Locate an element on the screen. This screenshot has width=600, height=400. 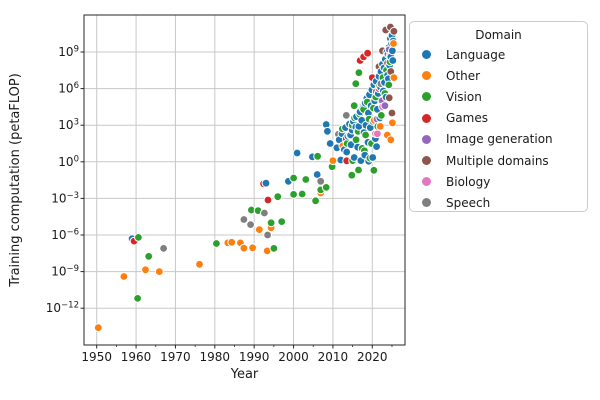
legend-item-language: Language is located at coordinates (498, 54).